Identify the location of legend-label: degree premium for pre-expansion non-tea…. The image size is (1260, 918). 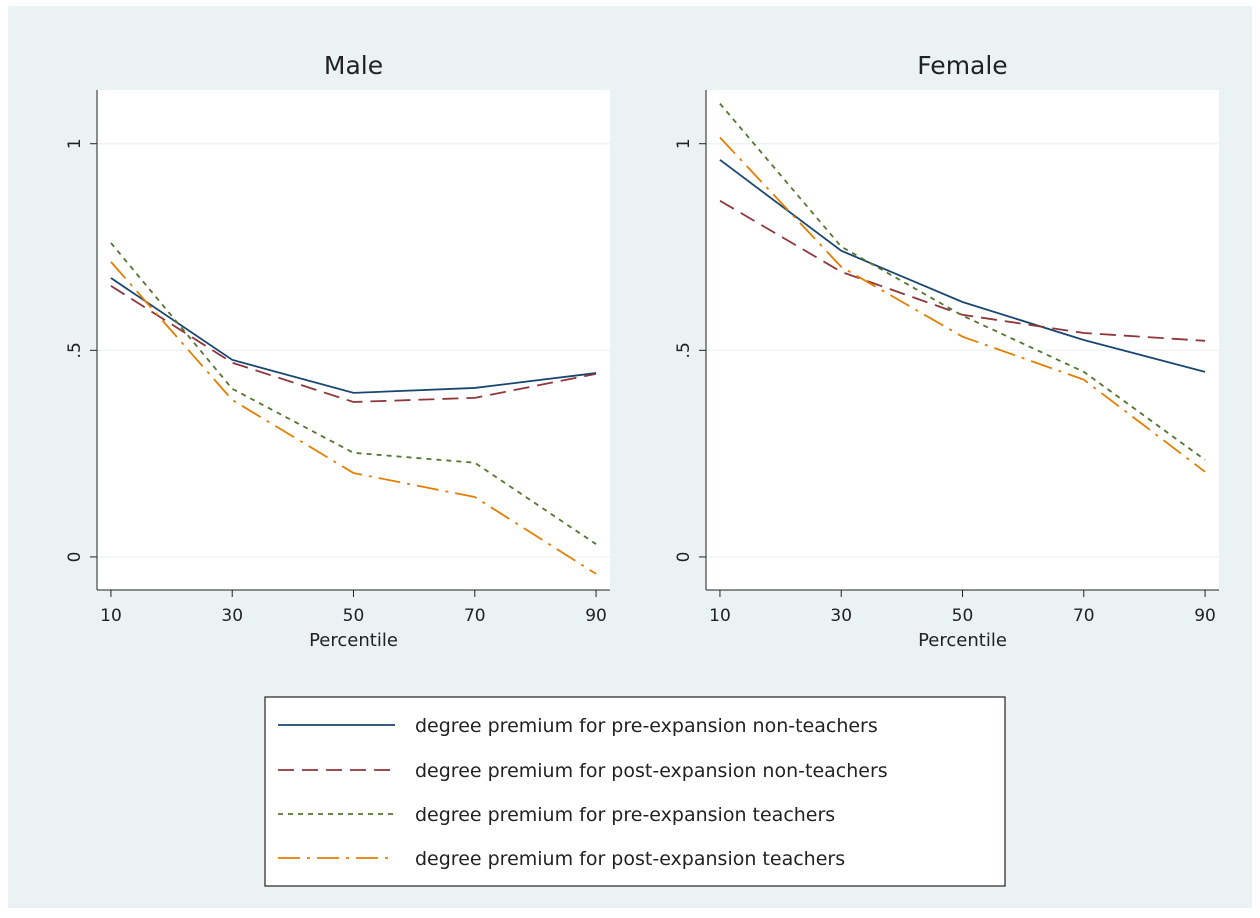
(646, 726).